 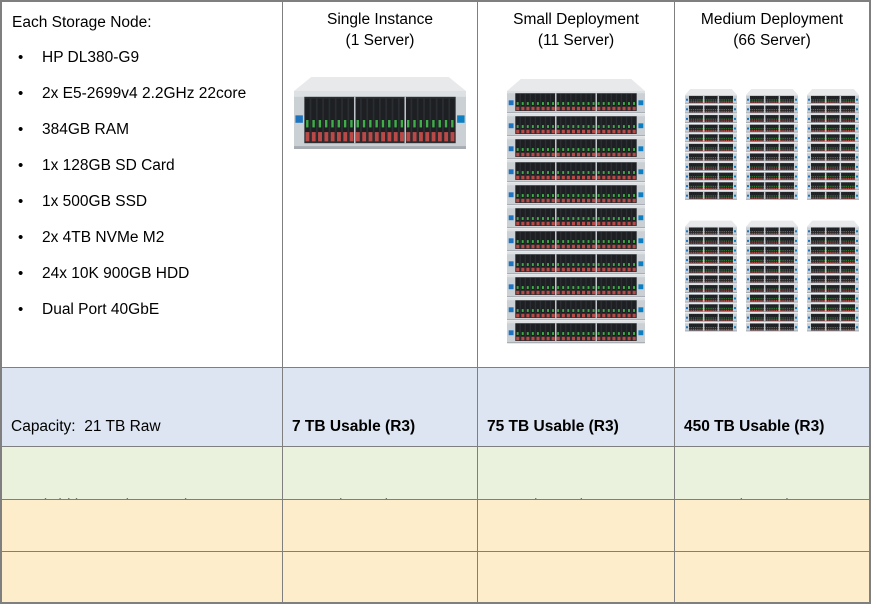 What do you see at coordinates (142, 601) in the screenshot?
I see `objects-label-text: Total Objects: 100 Million` at bounding box center [142, 601].